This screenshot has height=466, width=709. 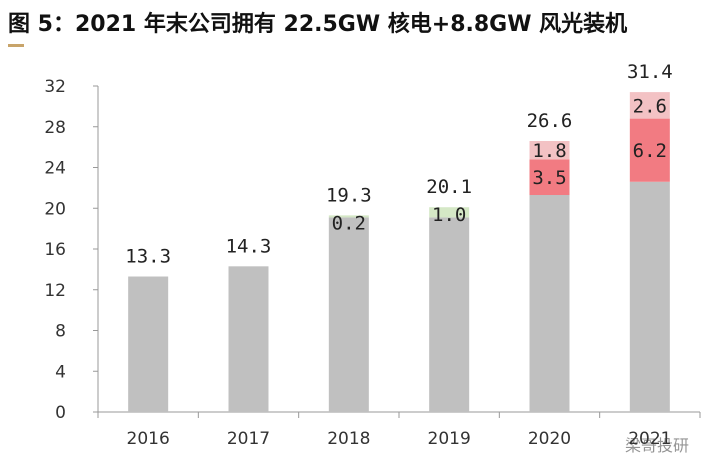 What do you see at coordinates (55, 291) in the screenshot?
I see `y-tick-label: 12` at bounding box center [55, 291].